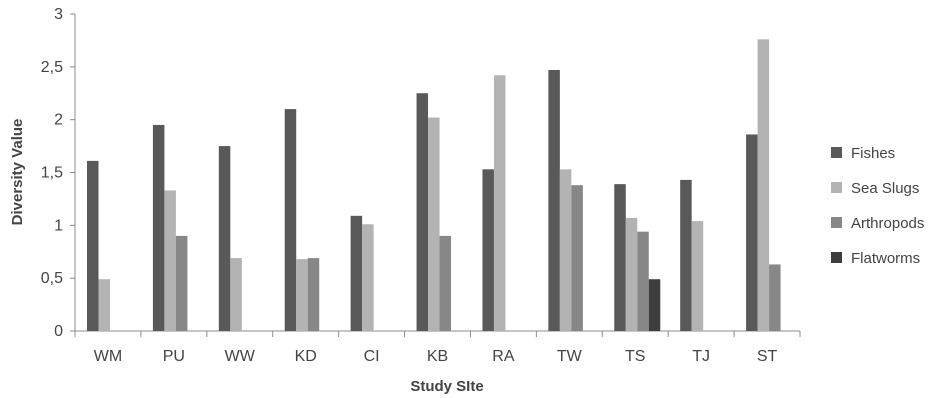 The image size is (947, 398). Describe the element at coordinates (368, 277) in the screenshot. I see `bar-sea-slugs-ci` at that location.